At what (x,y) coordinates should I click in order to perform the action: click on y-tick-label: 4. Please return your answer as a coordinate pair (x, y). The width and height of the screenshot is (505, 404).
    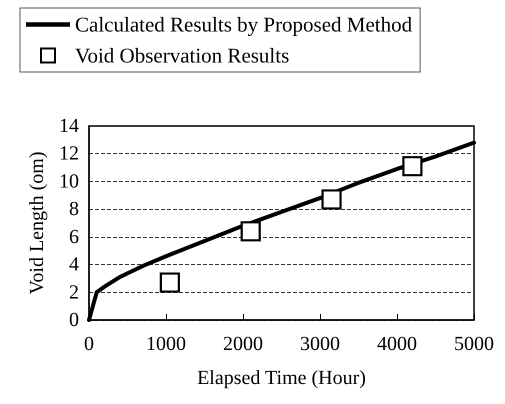
    Looking at the image, I should click on (74, 265).